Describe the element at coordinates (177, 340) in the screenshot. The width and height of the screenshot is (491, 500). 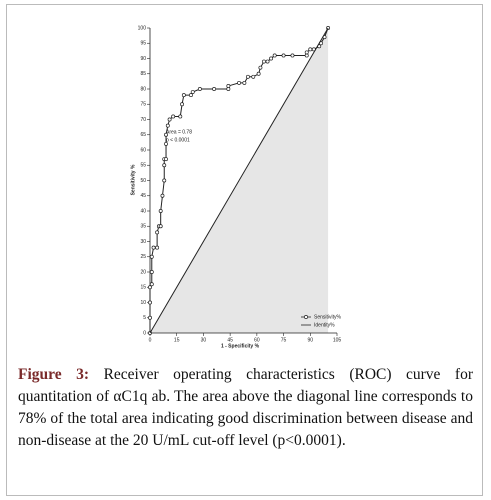
I see `x-tick-label: 15` at that location.